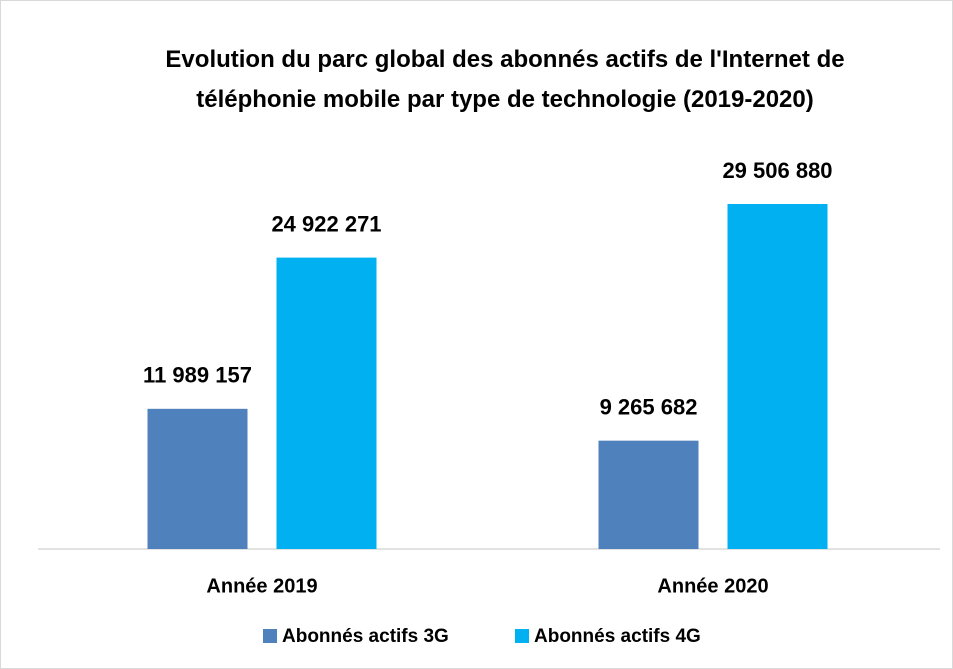 The width and height of the screenshot is (953, 669). What do you see at coordinates (261, 586) in the screenshot?
I see `x-tick-label: Année 2019` at bounding box center [261, 586].